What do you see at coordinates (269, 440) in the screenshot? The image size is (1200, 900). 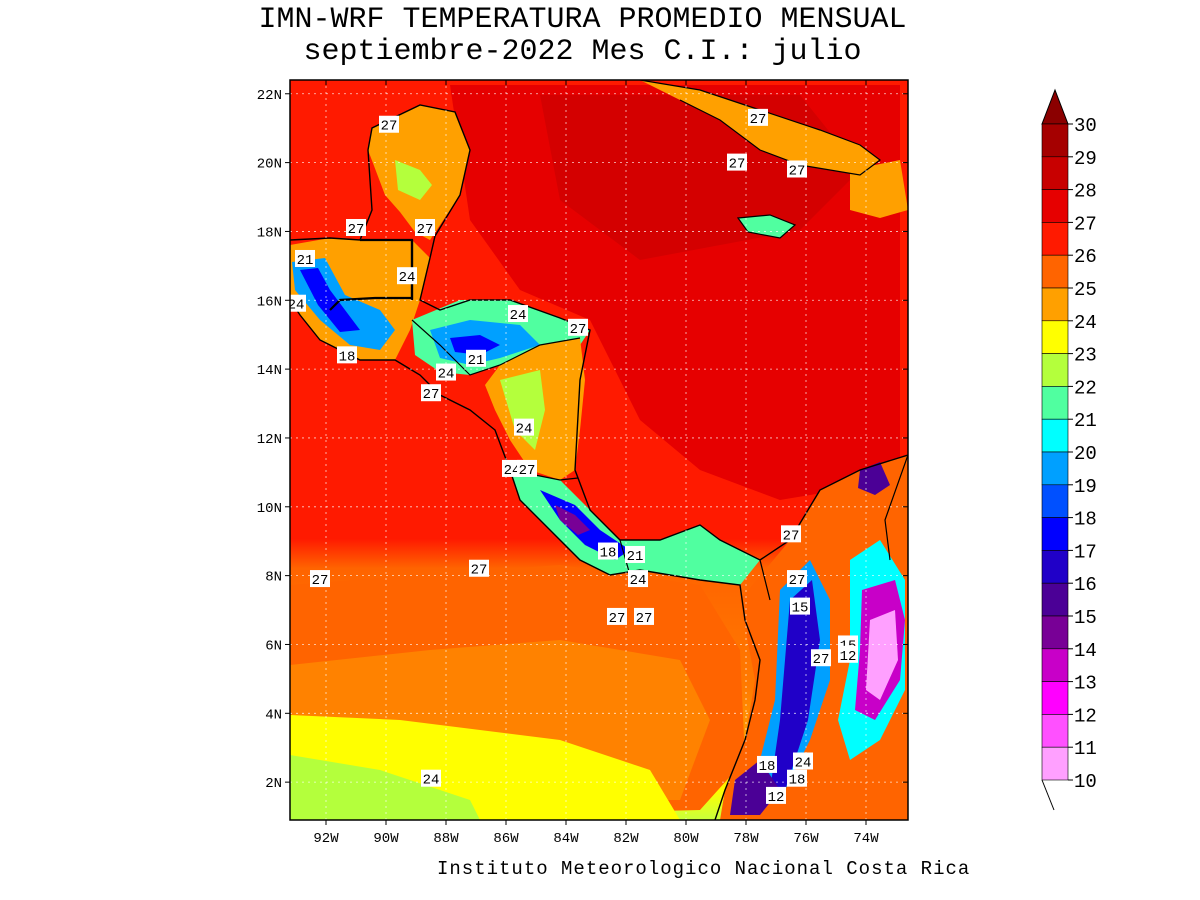 I see `y-tick-label: 12N` at bounding box center [269, 440].